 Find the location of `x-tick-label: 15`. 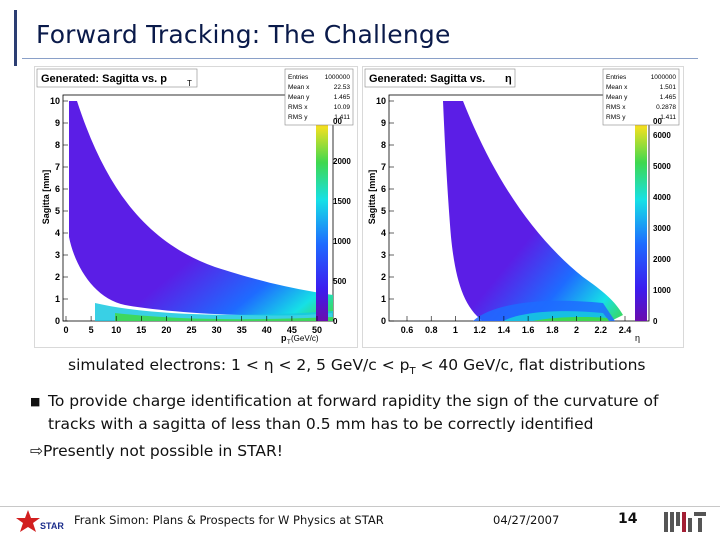

x-tick-label: 15 is located at coordinates (141, 330).